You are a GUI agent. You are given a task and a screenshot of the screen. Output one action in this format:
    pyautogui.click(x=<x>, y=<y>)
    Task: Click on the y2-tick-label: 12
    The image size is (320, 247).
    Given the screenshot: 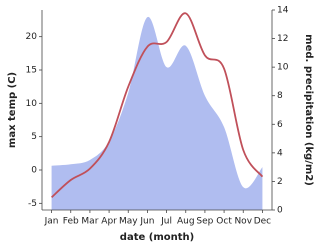 What is the action you would take?
    pyautogui.click(x=282, y=39)
    